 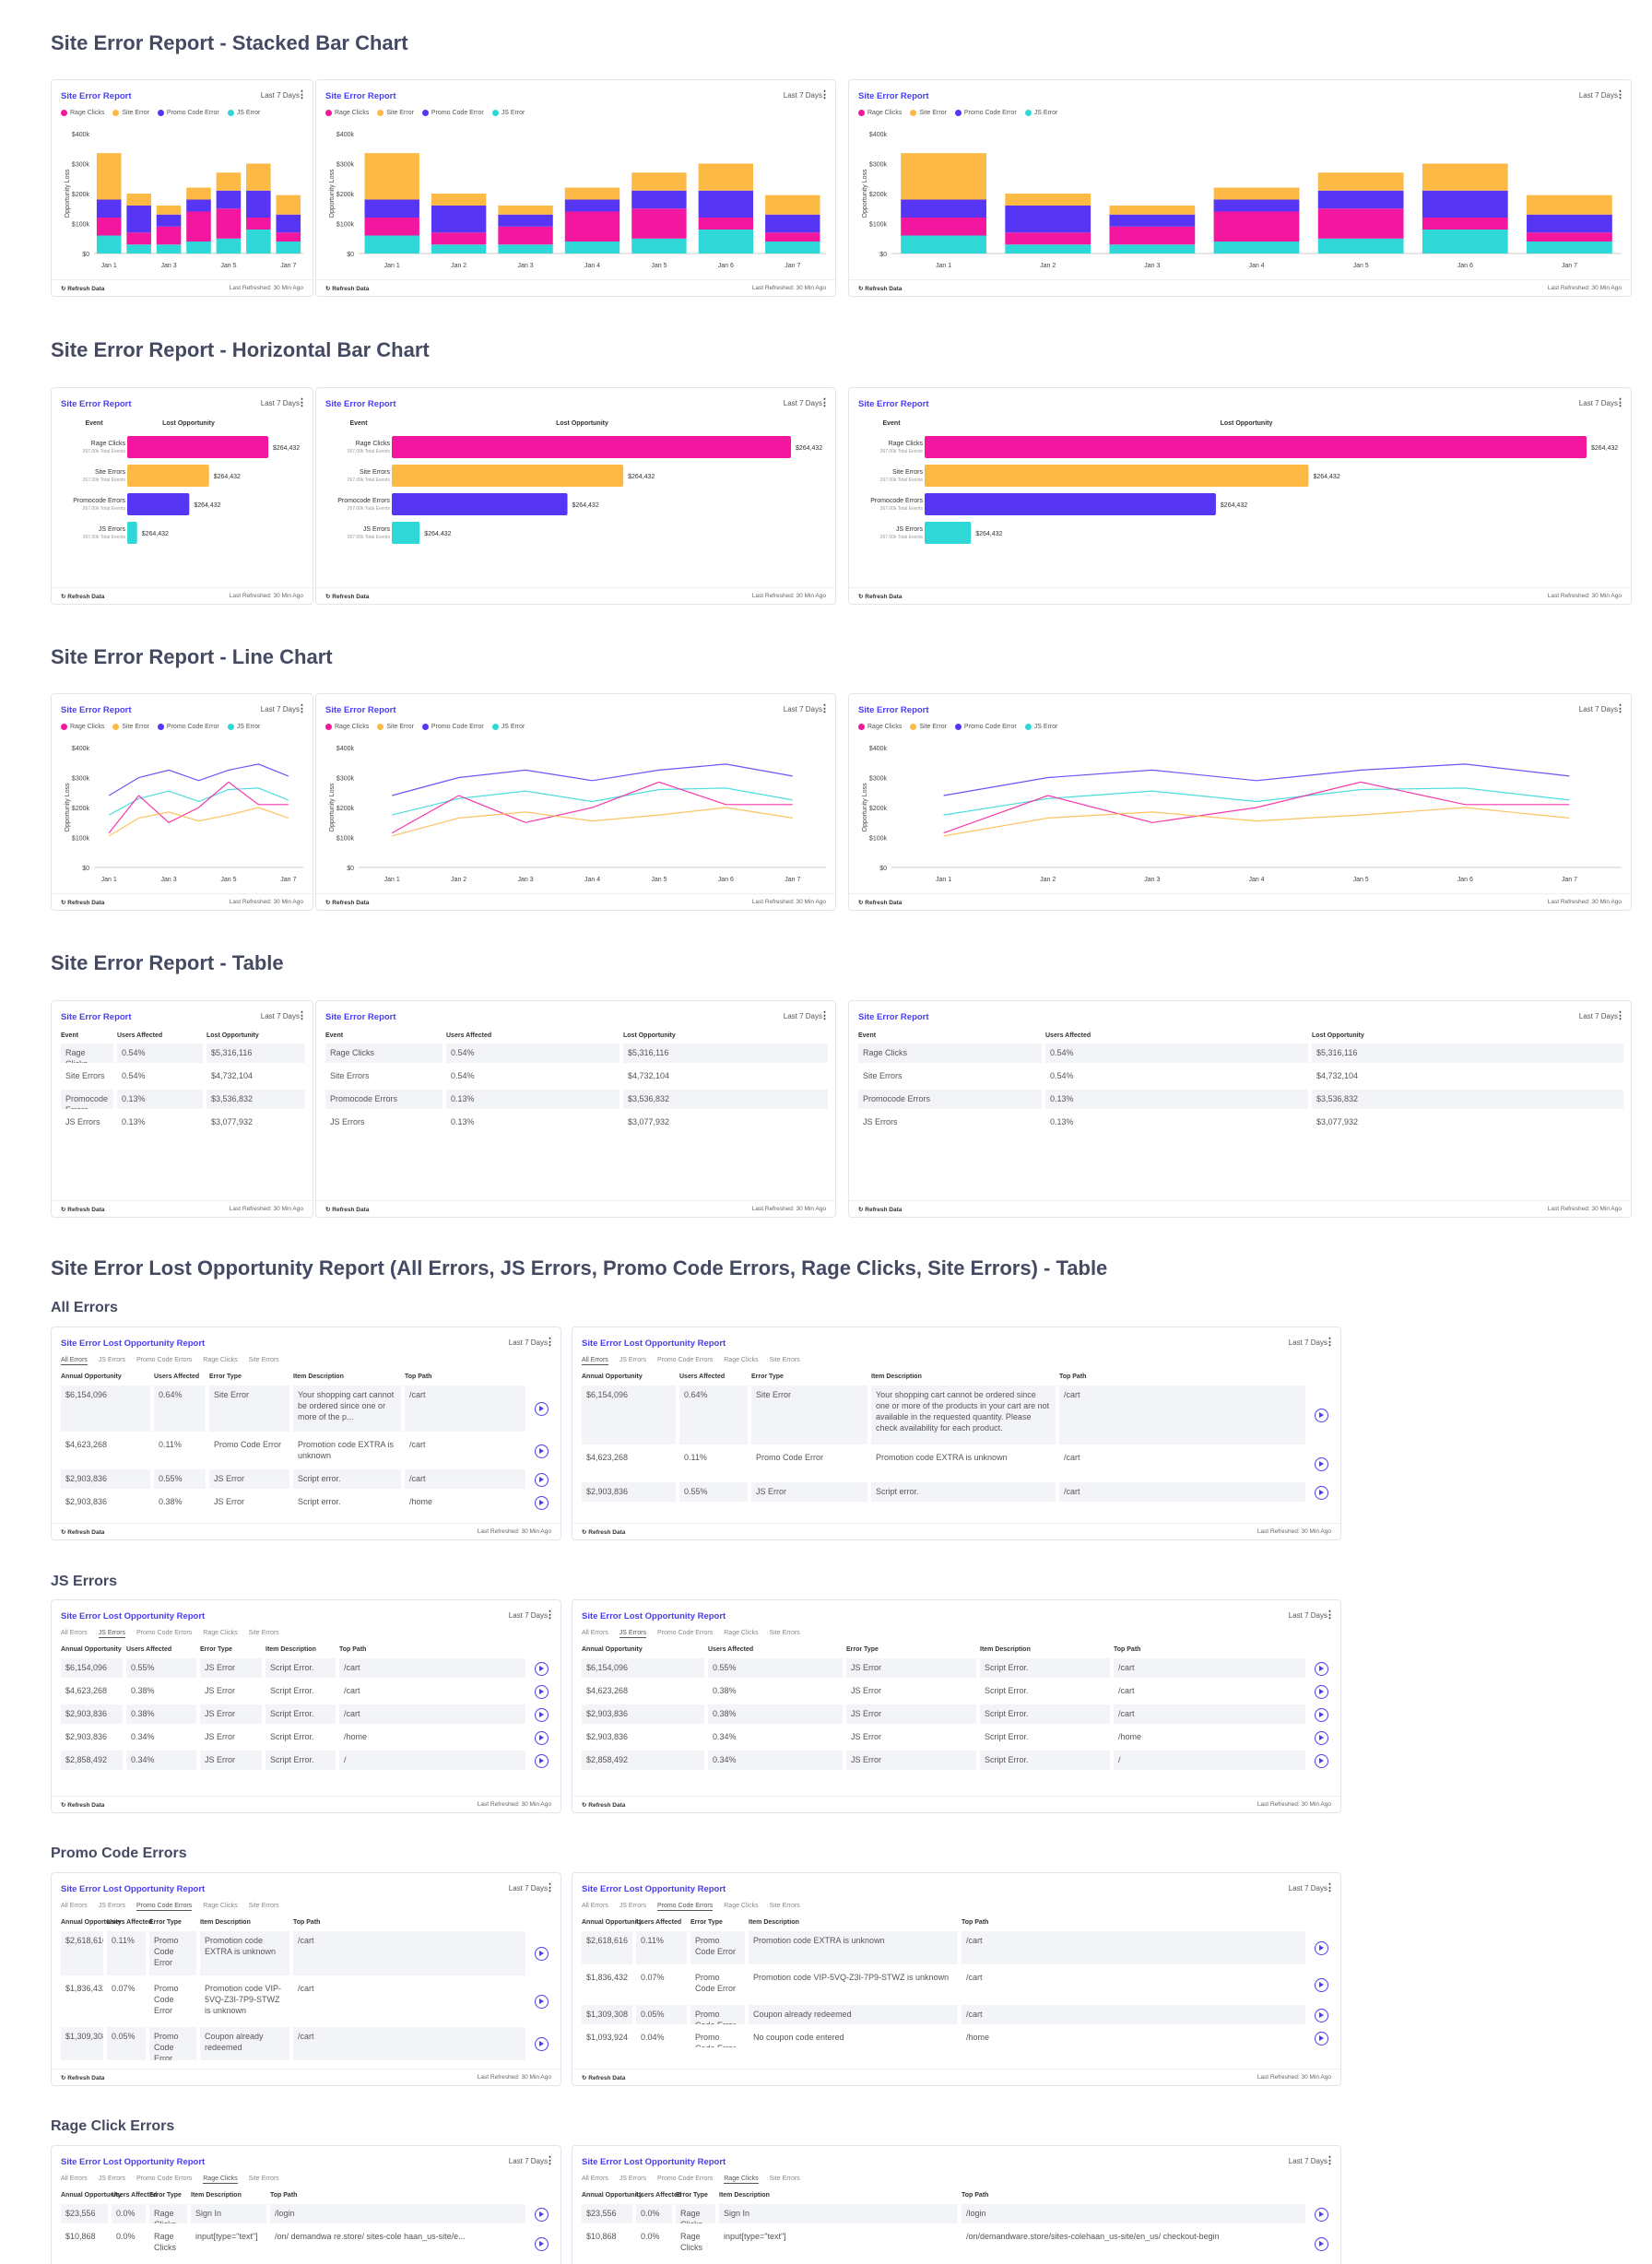 I want to click on legend-item: JS Error, so click(x=243, y=113).